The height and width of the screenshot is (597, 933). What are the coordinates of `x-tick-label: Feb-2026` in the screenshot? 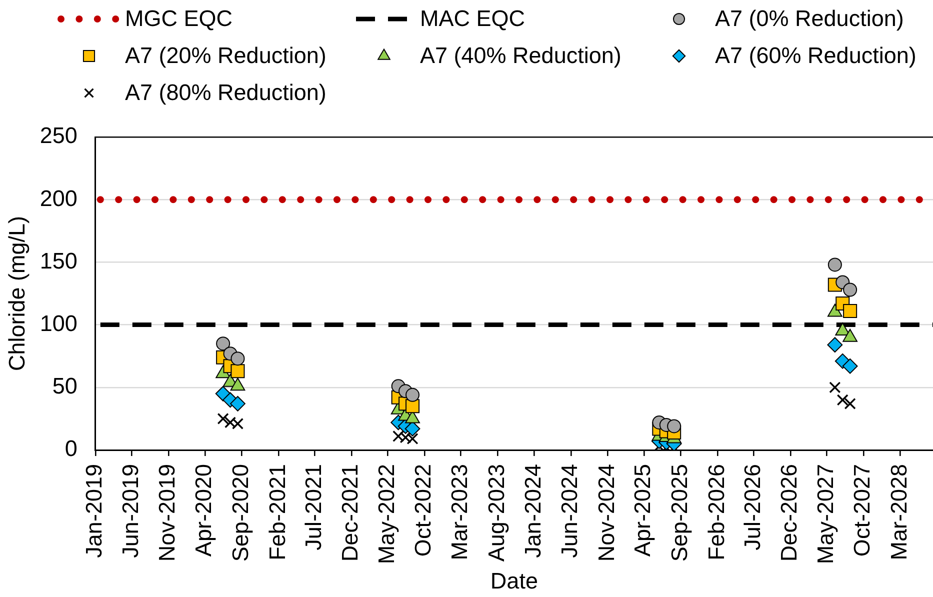 It's located at (716, 512).